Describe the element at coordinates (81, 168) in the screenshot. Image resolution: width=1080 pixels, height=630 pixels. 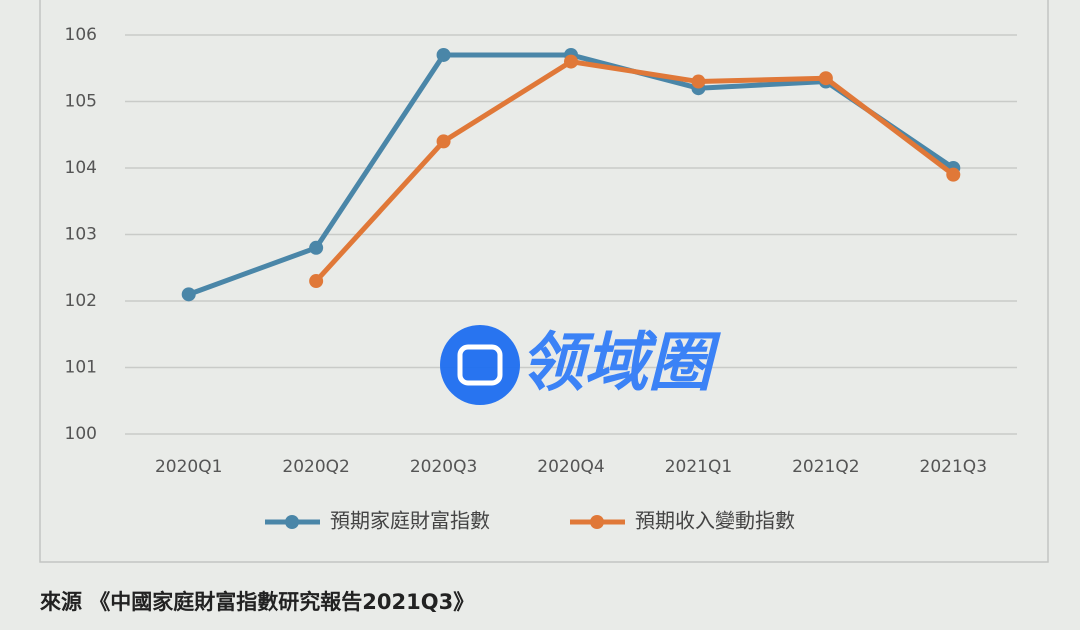
I see `y-tick-label: 104` at that location.